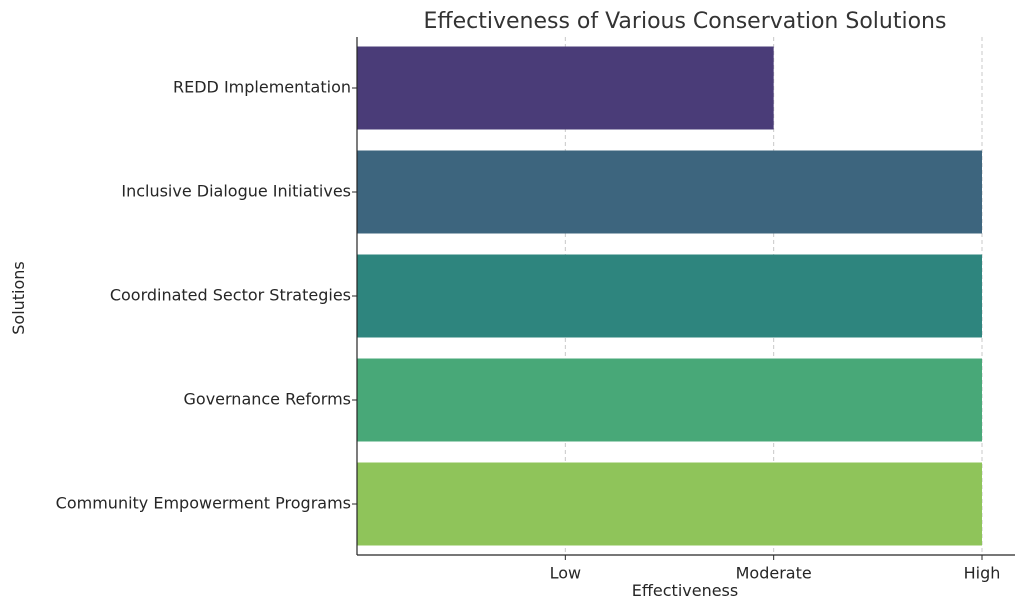 The height and width of the screenshot is (610, 1024). What do you see at coordinates (774, 573) in the screenshot?
I see `x-tick-label: Moderate` at bounding box center [774, 573].